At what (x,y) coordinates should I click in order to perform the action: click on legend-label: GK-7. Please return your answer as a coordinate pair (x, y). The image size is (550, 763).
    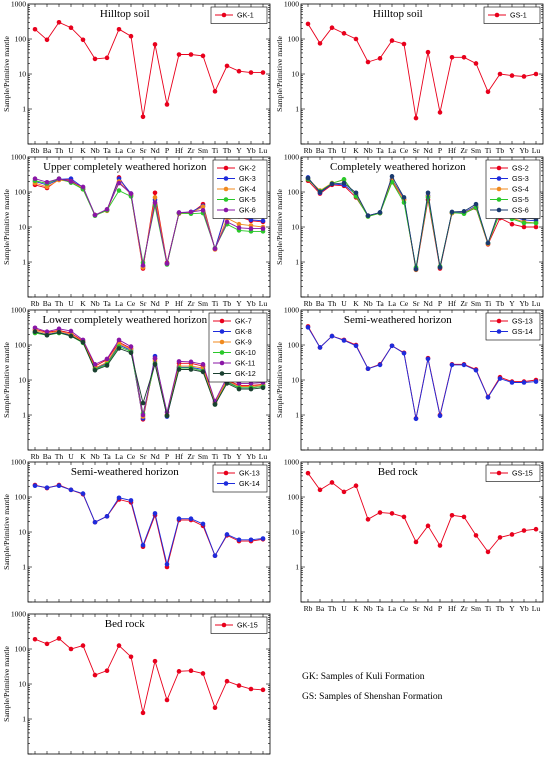
    Looking at the image, I should click on (243, 321).